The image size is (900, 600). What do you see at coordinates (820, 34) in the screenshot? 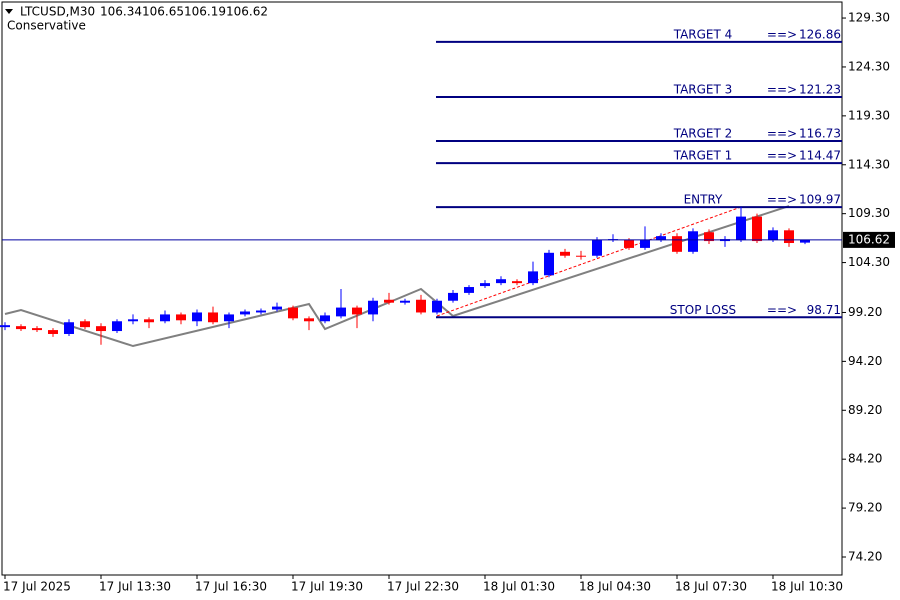
I see `level-value: 126.86` at bounding box center [820, 34].